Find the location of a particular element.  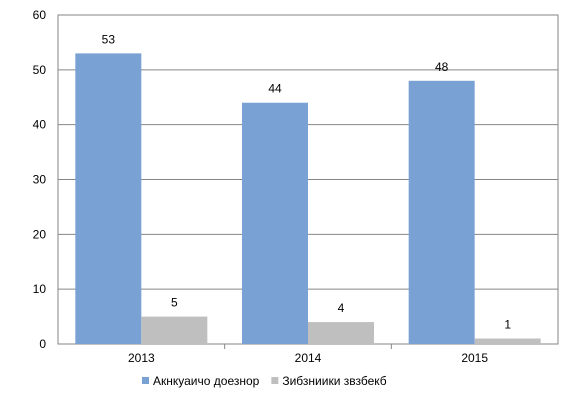

legend-label-2: Зибзниики звзбекб is located at coordinates (334, 381).